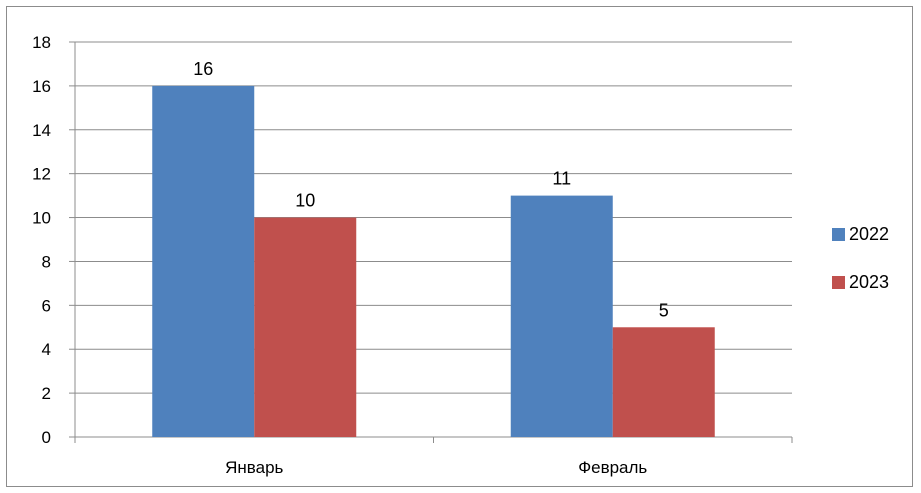  Describe the element at coordinates (612, 467) in the screenshot. I see `x-category-label: Февраль` at that location.